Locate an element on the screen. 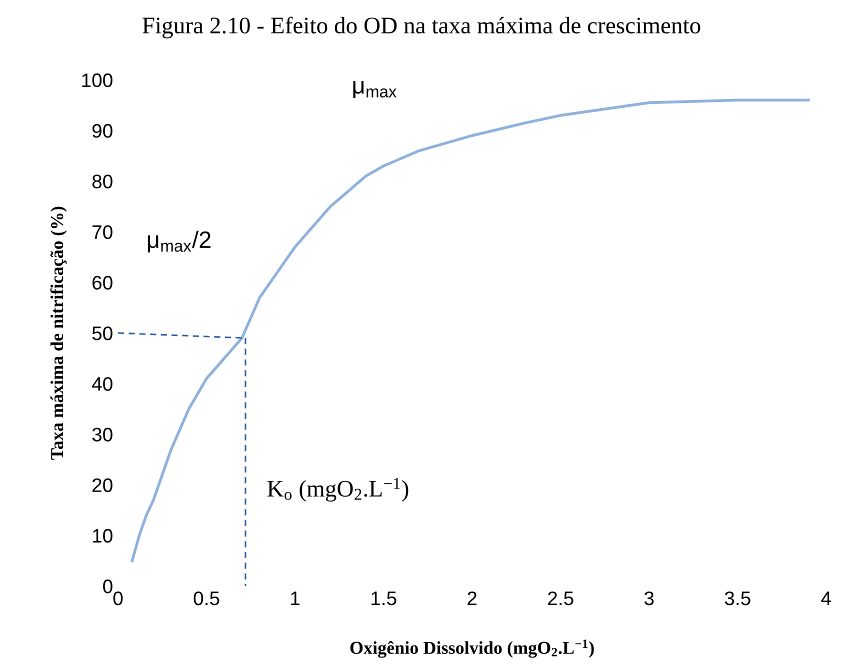 Image resolution: width=843 pixels, height=666 pixels. y-tick-label: 60 is located at coordinates (102, 283).